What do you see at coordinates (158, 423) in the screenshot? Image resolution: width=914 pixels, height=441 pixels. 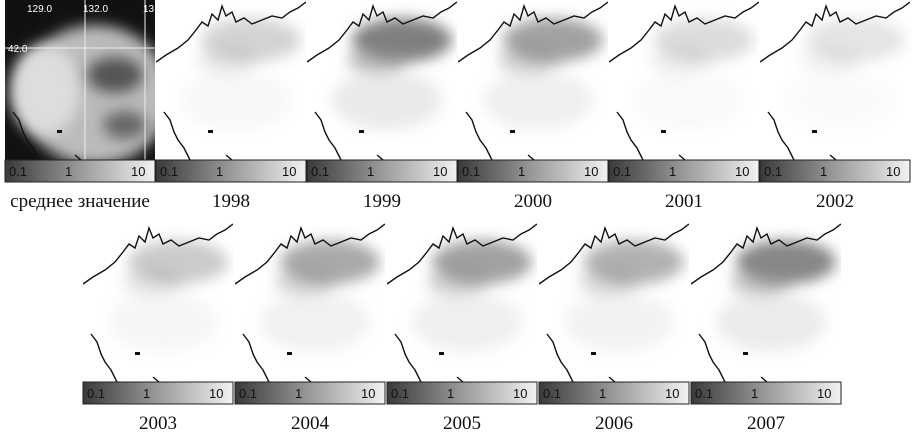 I see `panel-label: 2003` at bounding box center [158, 423].